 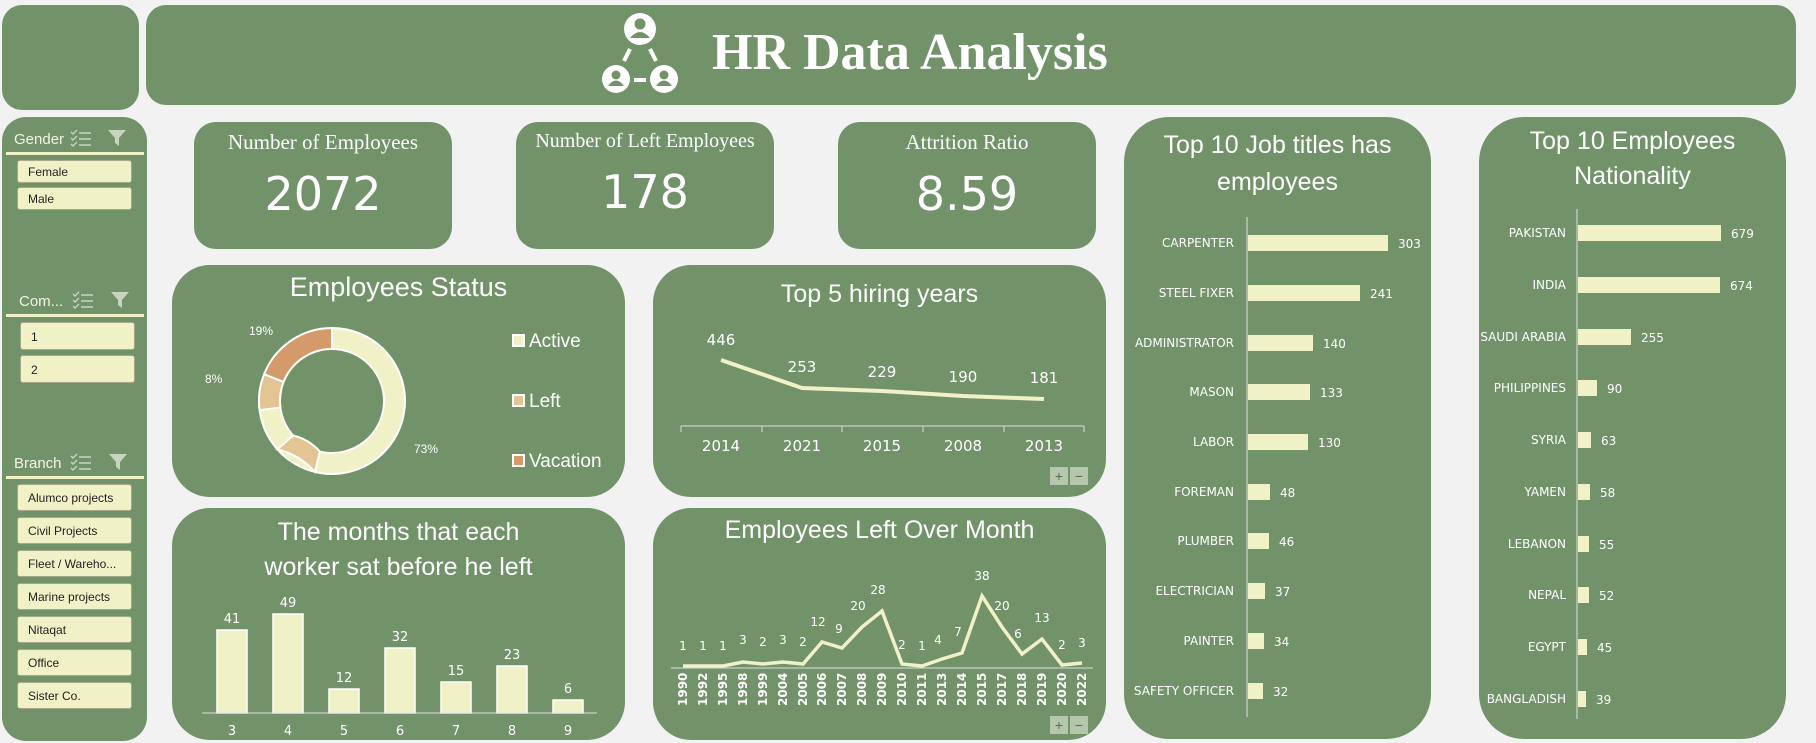 I want to click on kpi-value: 8.59, so click(x=967, y=194).